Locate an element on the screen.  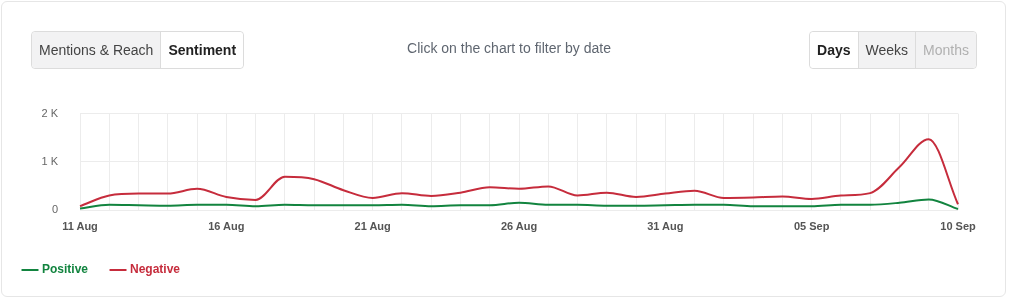
x-tick-label: 11 Aug is located at coordinates (80, 225).